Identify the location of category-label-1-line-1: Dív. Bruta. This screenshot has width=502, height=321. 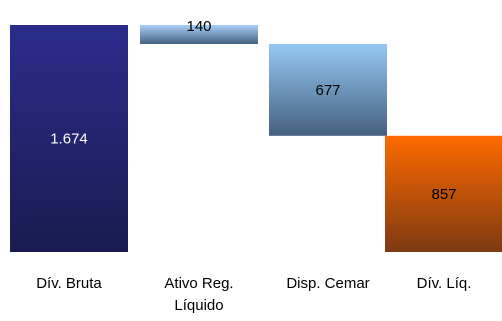
(69, 283).